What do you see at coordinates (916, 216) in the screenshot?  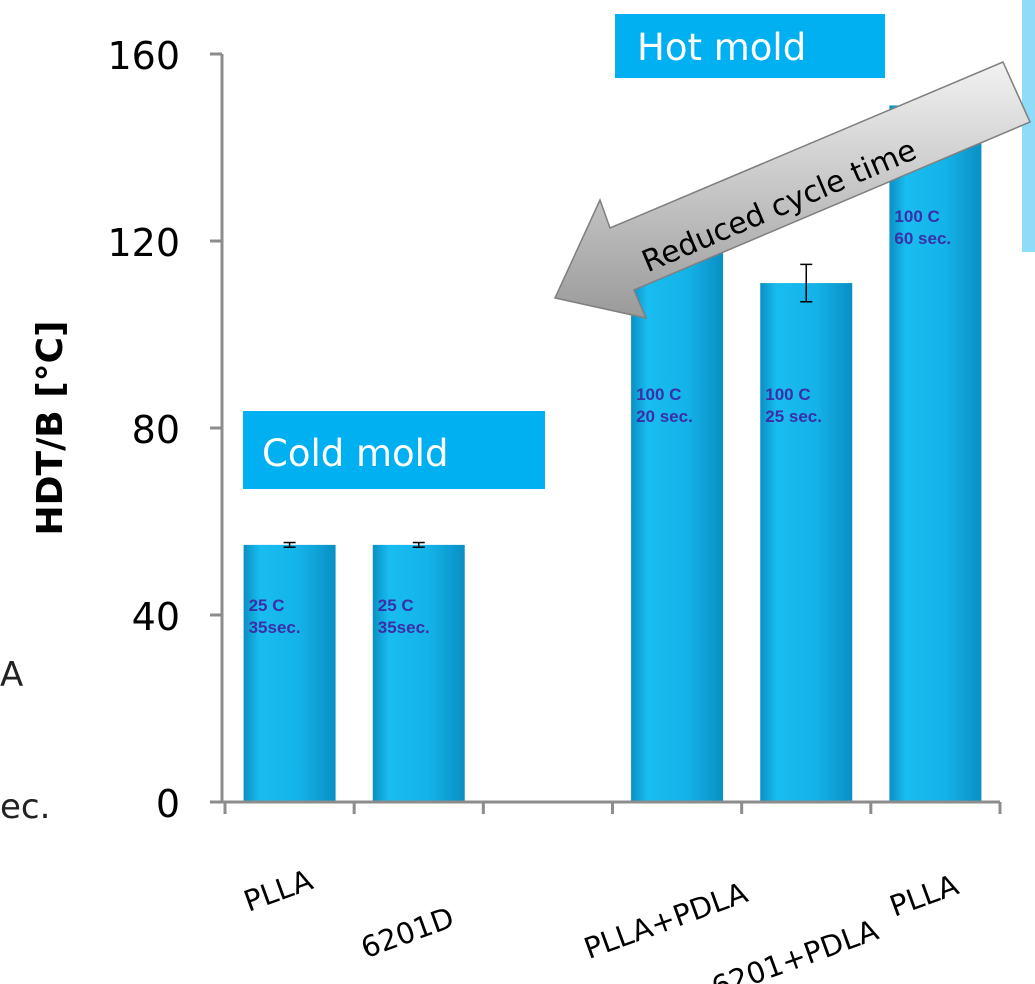 I see `bar-label-6-line-1: 100 C` at bounding box center [916, 216].